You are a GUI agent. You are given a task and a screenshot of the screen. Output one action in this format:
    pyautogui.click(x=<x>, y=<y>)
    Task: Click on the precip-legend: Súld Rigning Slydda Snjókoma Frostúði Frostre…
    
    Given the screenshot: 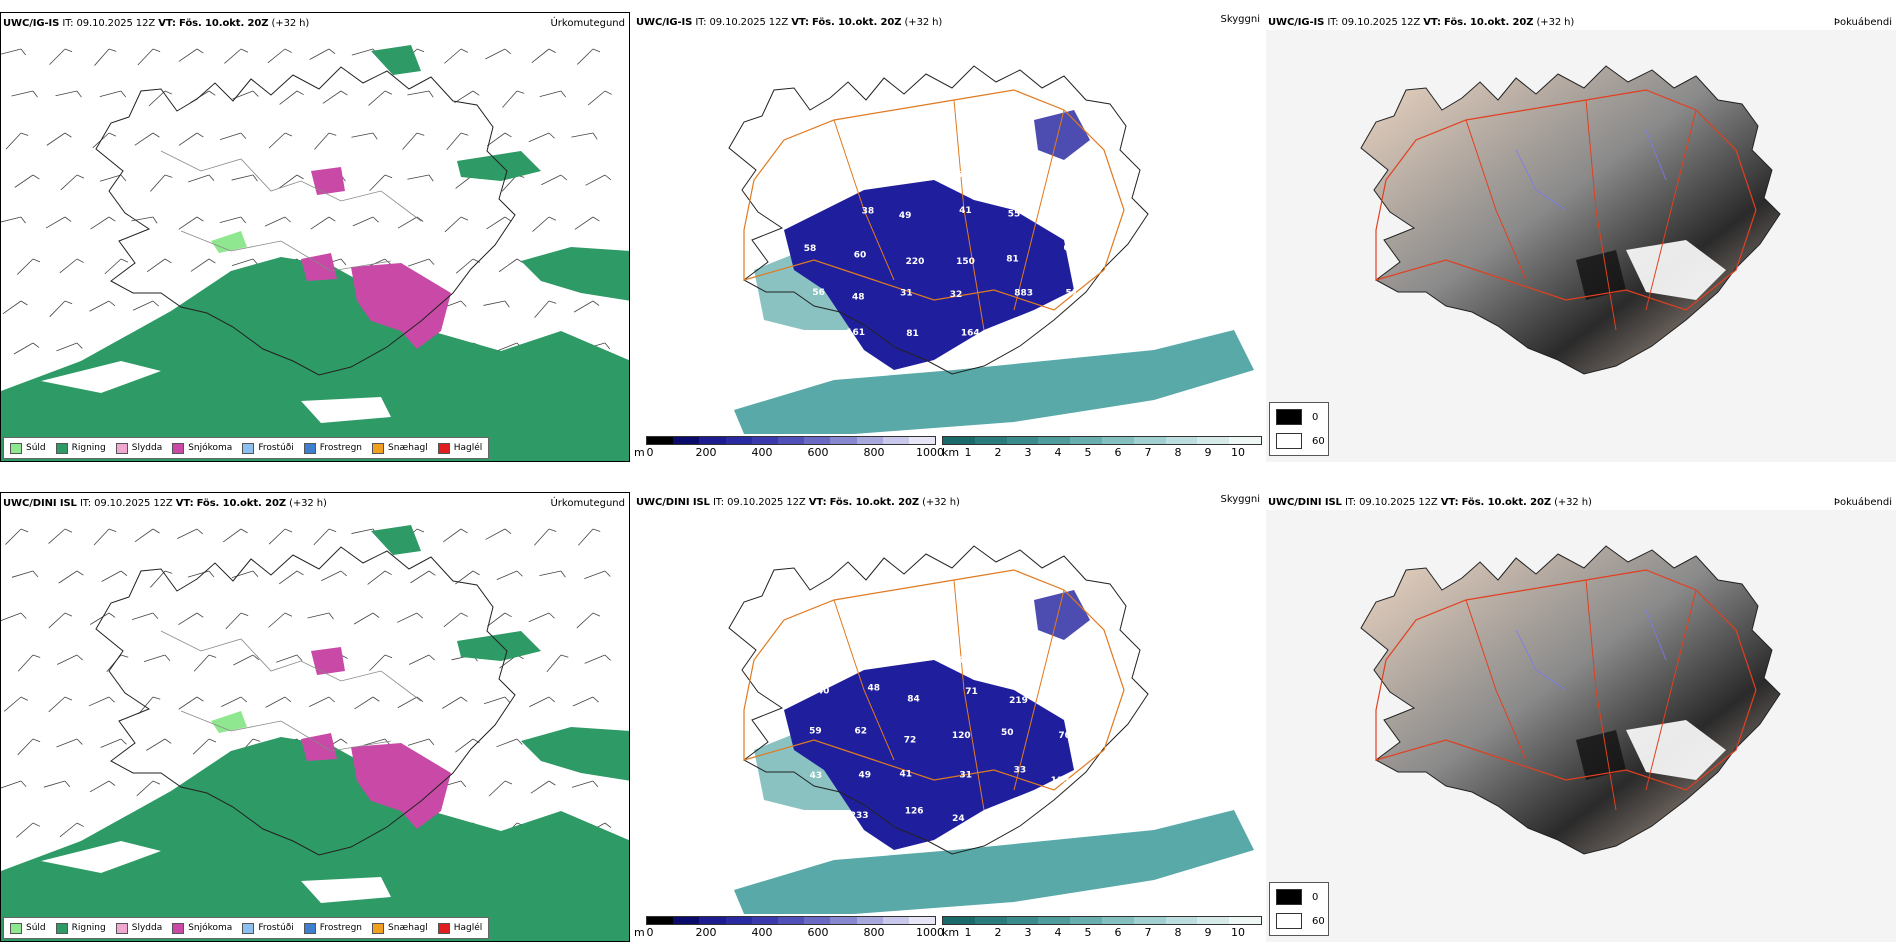 What is the action you would take?
    pyautogui.click(x=246, y=928)
    